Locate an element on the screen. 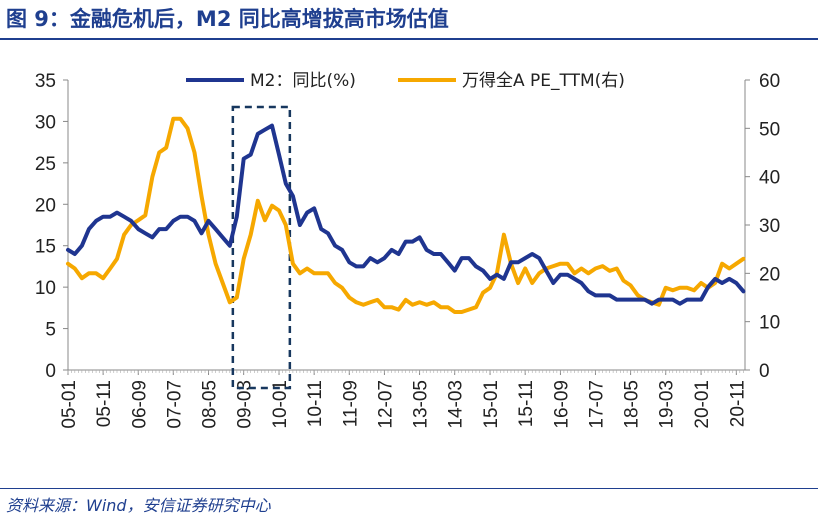 This screenshot has width=818, height=522. x-tick-label: 17-07 is located at coordinates (596, 404).